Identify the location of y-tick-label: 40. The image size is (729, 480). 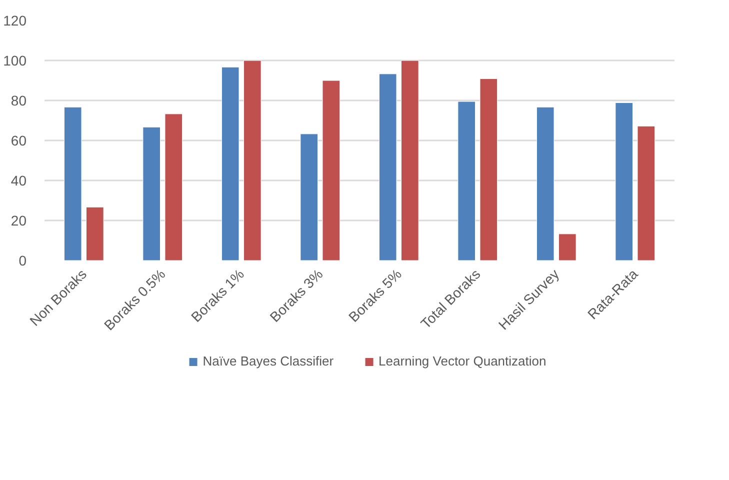
(18, 180).